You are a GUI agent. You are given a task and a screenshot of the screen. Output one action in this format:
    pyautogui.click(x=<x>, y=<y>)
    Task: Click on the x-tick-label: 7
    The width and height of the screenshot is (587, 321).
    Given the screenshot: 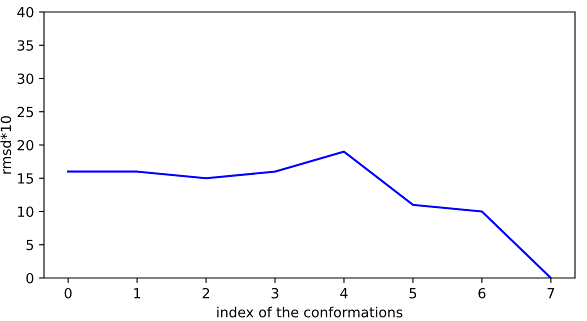 What is the action you would take?
    pyautogui.click(x=551, y=293)
    